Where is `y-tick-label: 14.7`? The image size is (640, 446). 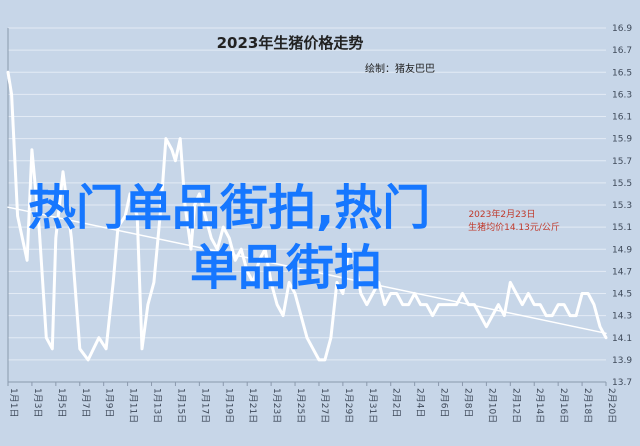 y-tick-label: 14.7 is located at coordinates (622, 272).